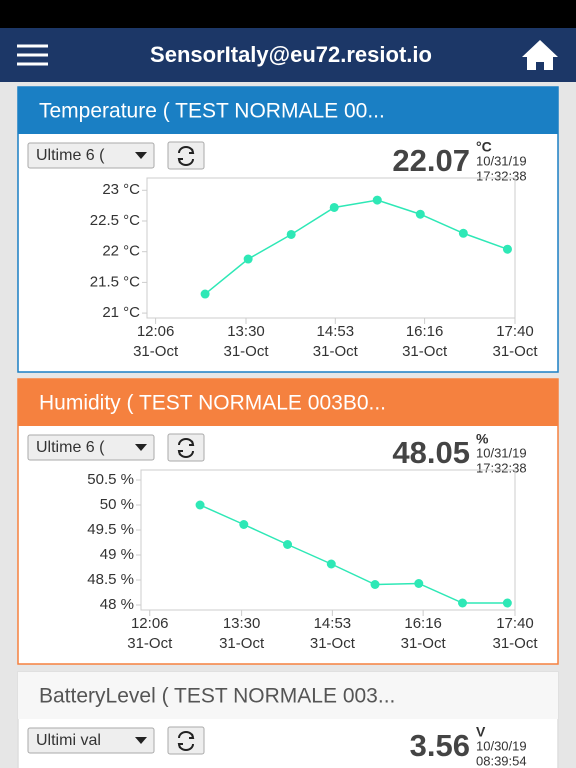 The width and height of the screenshot is (576, 768). Describe the element at coordinates (110, 529) in the screenshot. I see `y-tick-label: 49.5 %` at that location.